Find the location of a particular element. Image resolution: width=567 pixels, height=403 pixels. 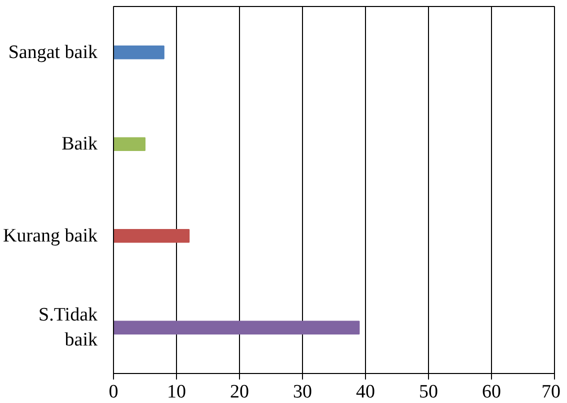

x-tick-label: 10 is located at coordinates (176, 392).